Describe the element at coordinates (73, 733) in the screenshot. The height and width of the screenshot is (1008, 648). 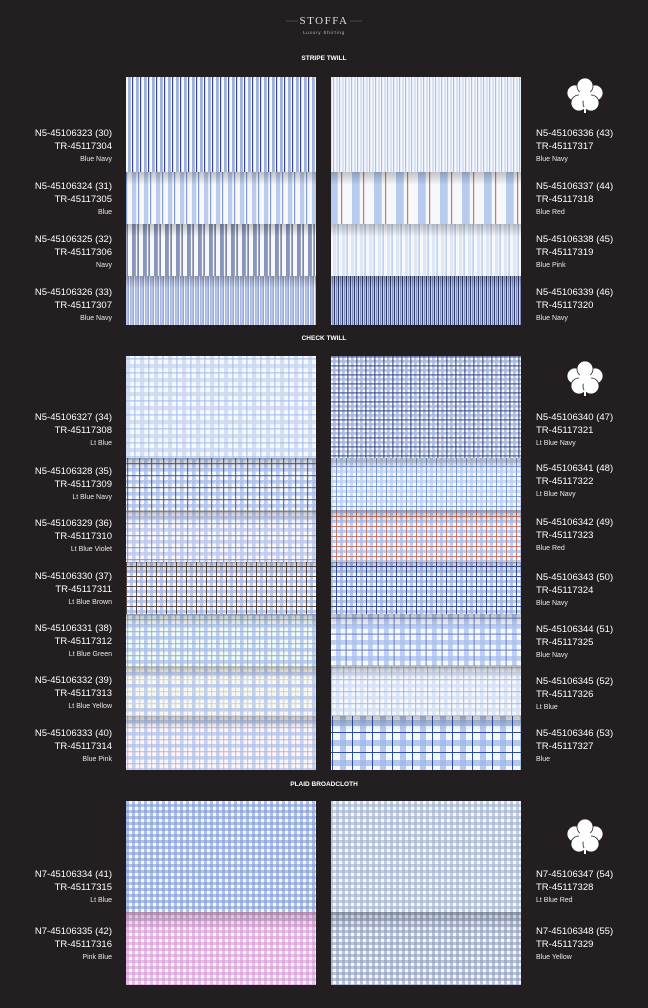
I see `fabric-code: N5-45106333 (40)` at that location.